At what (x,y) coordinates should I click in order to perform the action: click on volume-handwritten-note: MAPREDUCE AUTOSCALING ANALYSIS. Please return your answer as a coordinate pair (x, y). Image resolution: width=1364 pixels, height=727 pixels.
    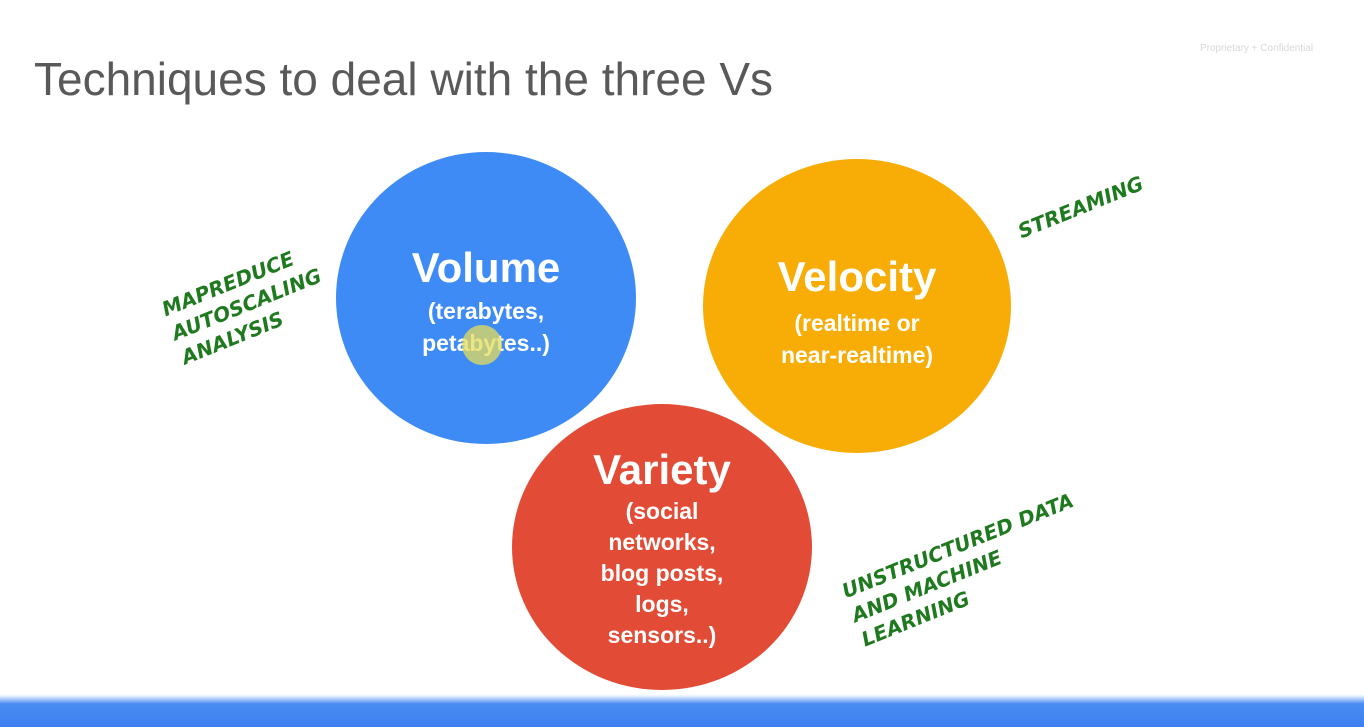
    Looking at the image, I should click on (241, 308).